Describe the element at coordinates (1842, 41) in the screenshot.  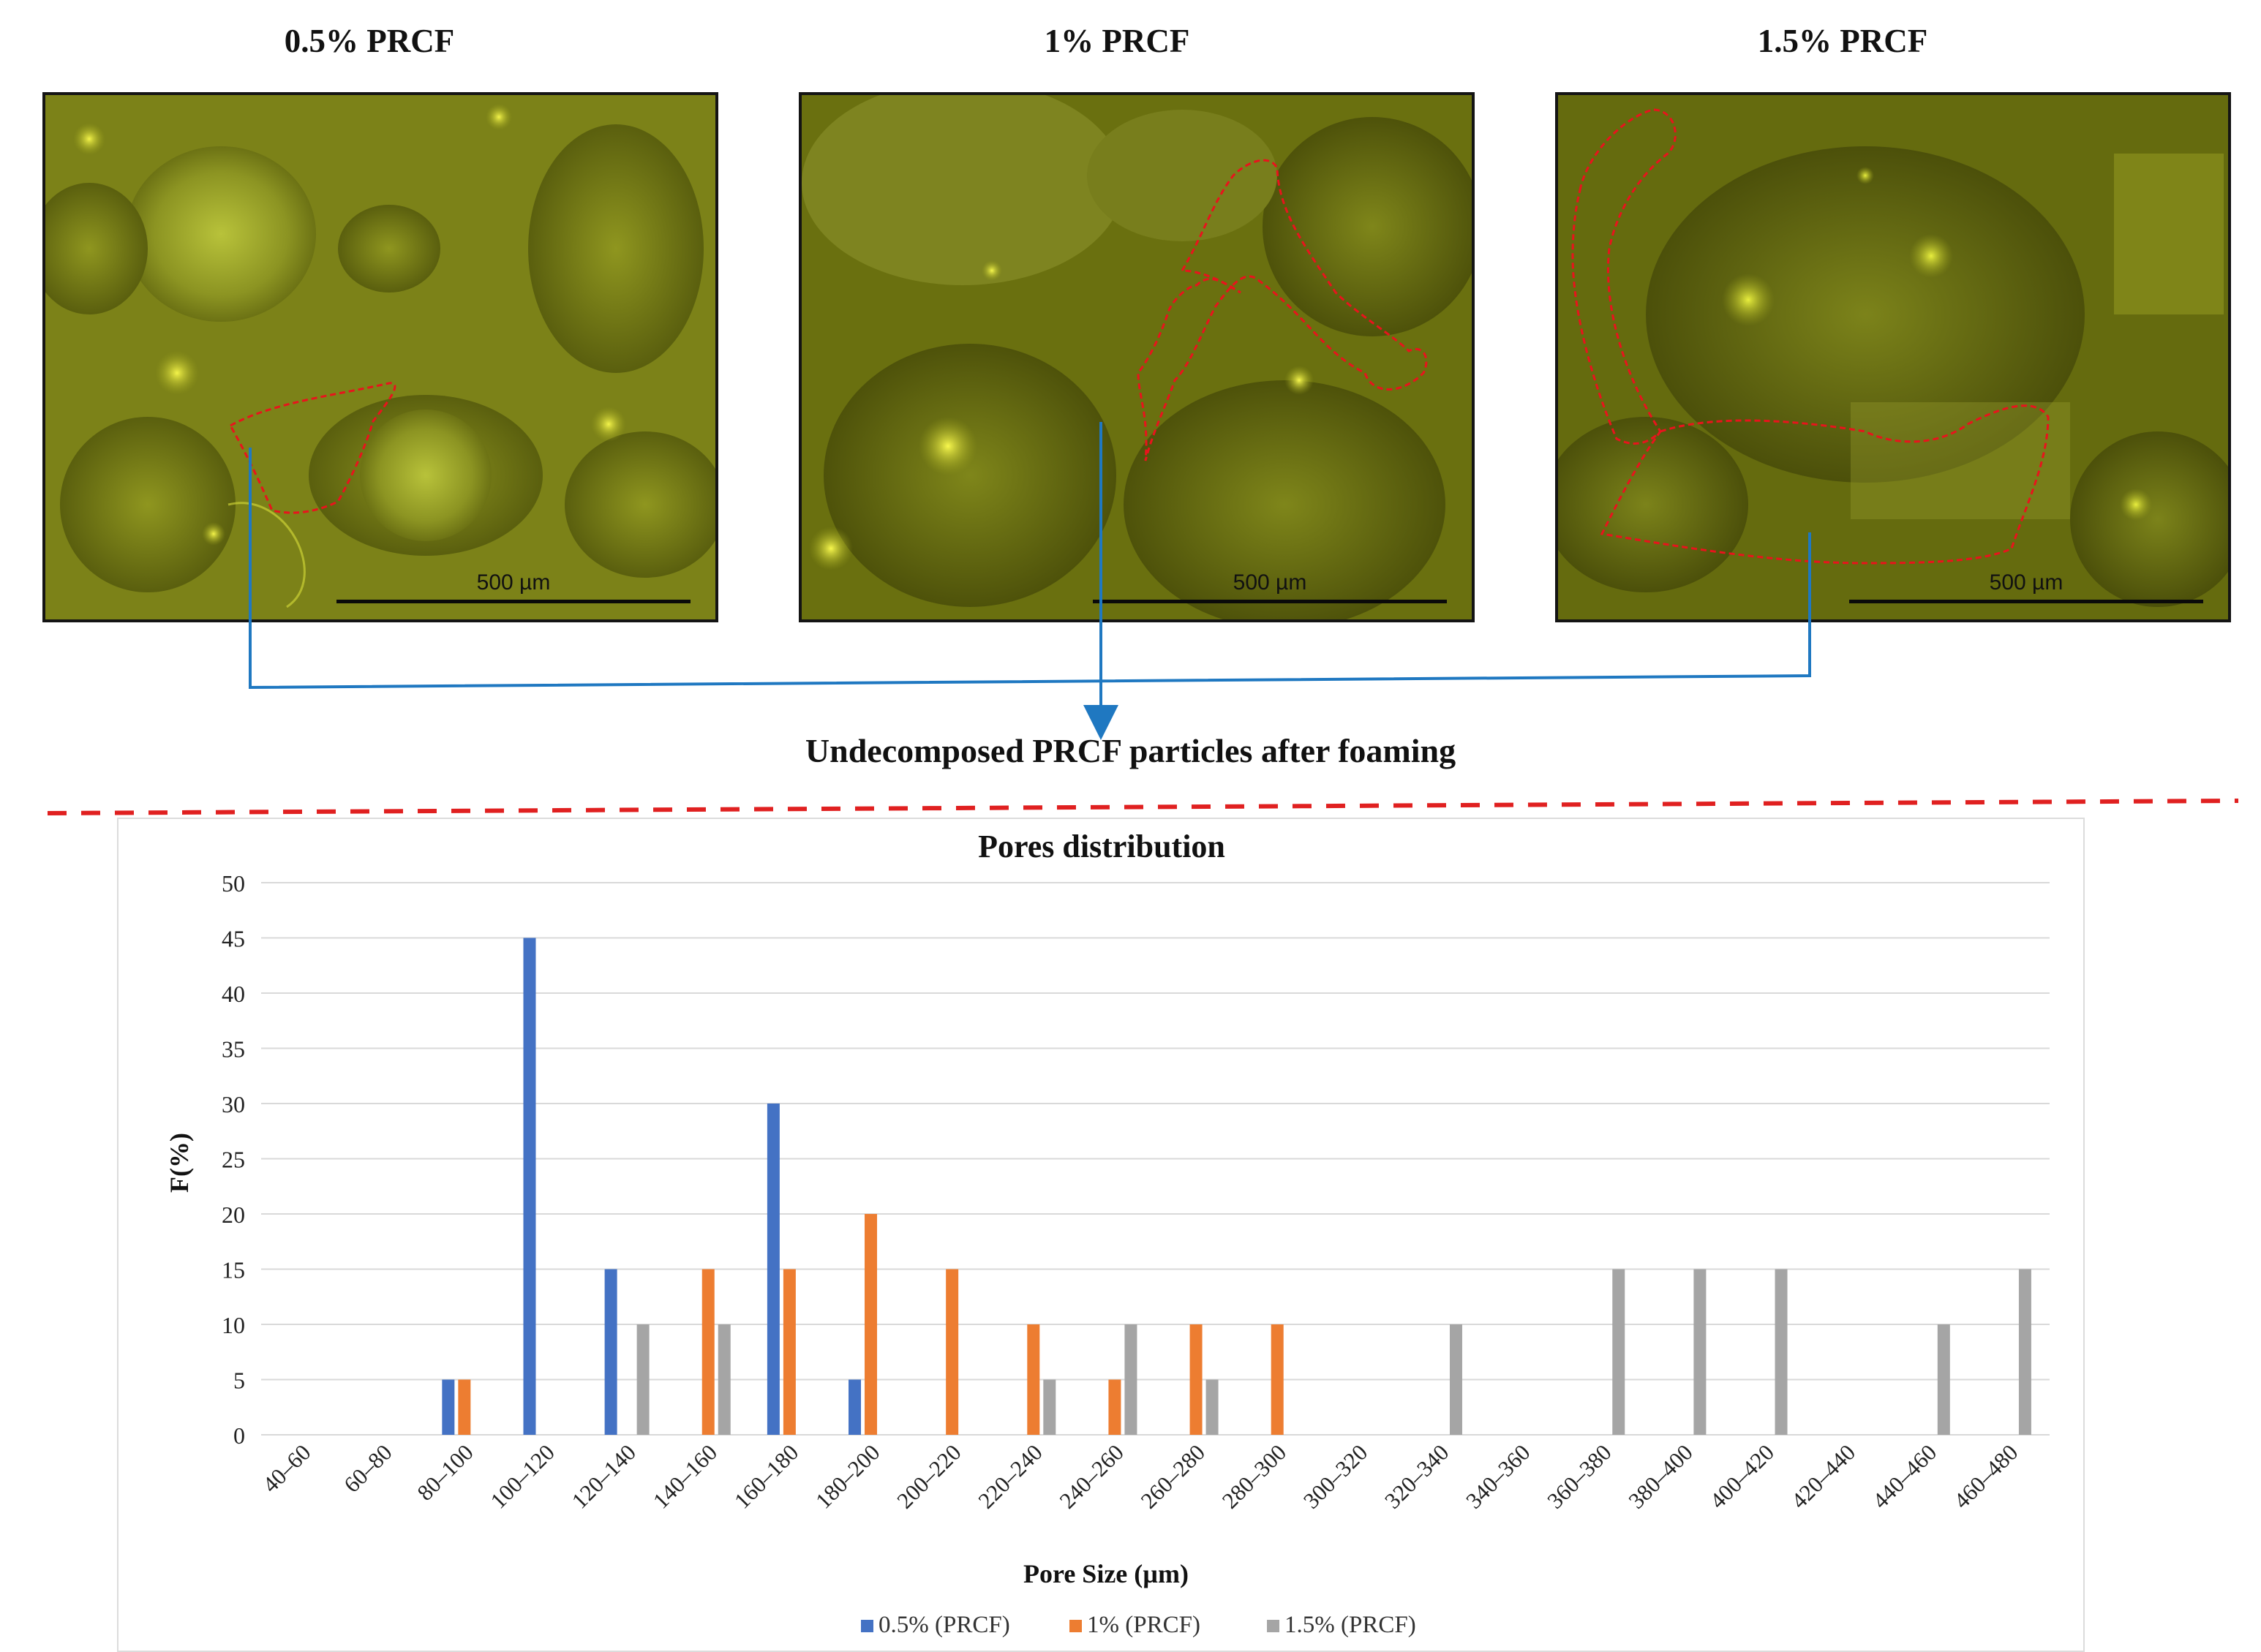
I see `panel-title-1.5: 1.5% PRCF` at that location.